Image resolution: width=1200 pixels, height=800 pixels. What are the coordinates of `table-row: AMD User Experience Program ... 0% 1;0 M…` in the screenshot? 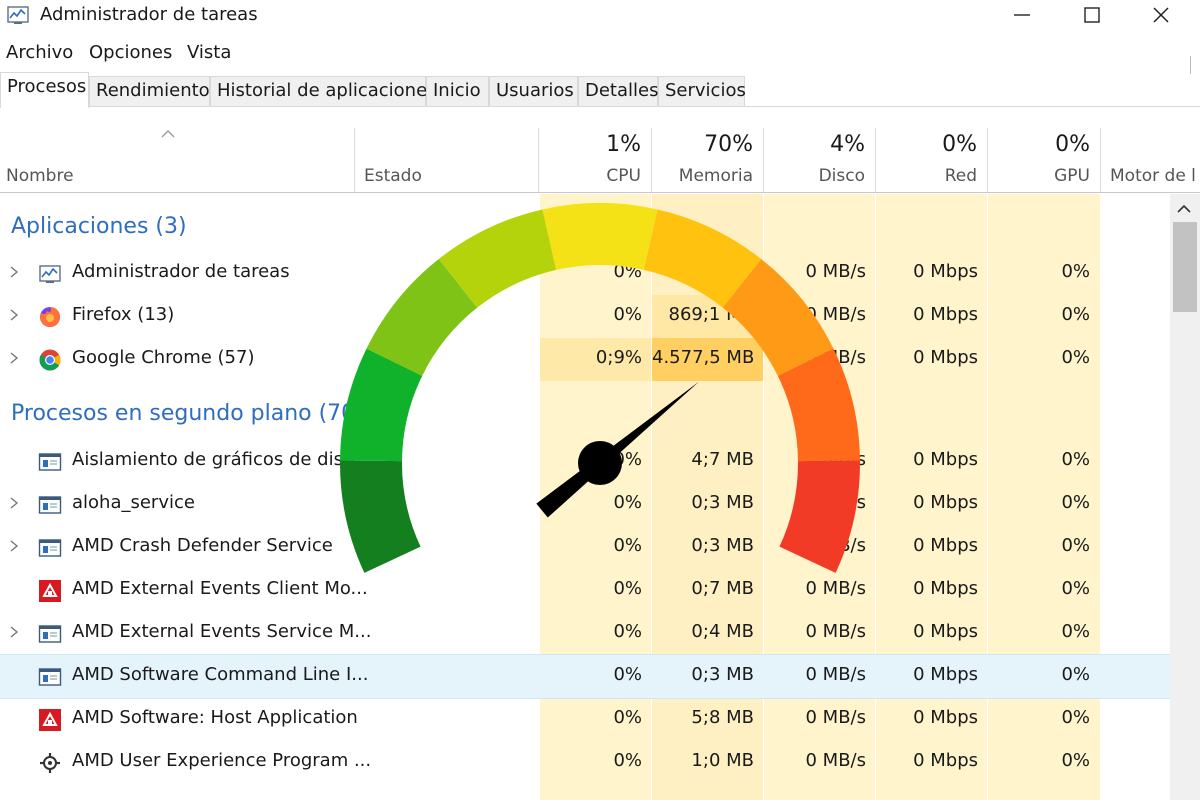 It's located at (585, 762).